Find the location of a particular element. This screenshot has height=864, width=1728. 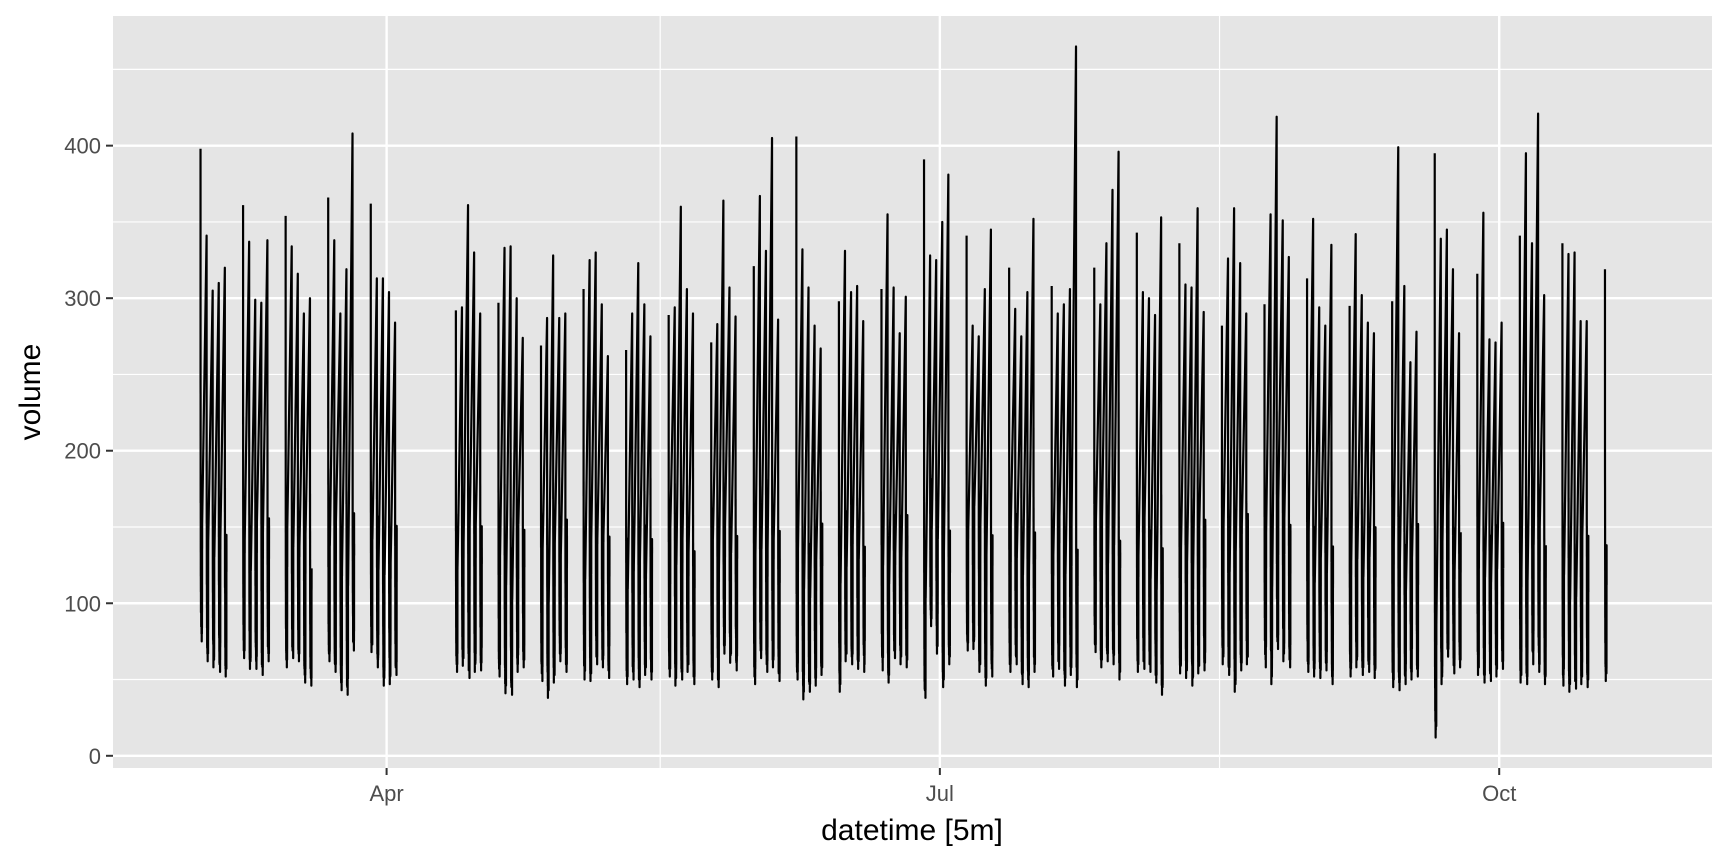

y-tick-label: 0 is located at coordinates (95, 756).